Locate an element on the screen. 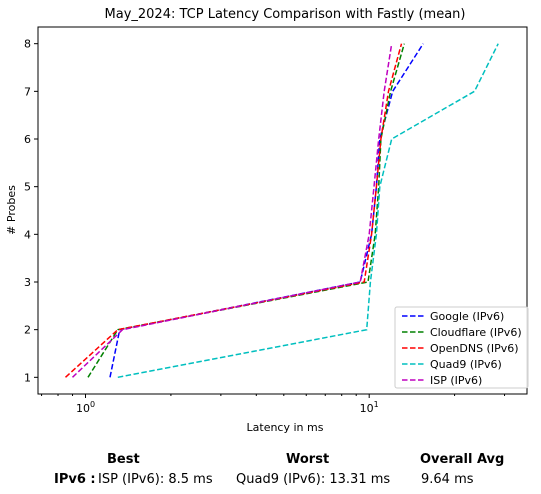  y-tick-label: 6 is located at coordinates (27, 139).